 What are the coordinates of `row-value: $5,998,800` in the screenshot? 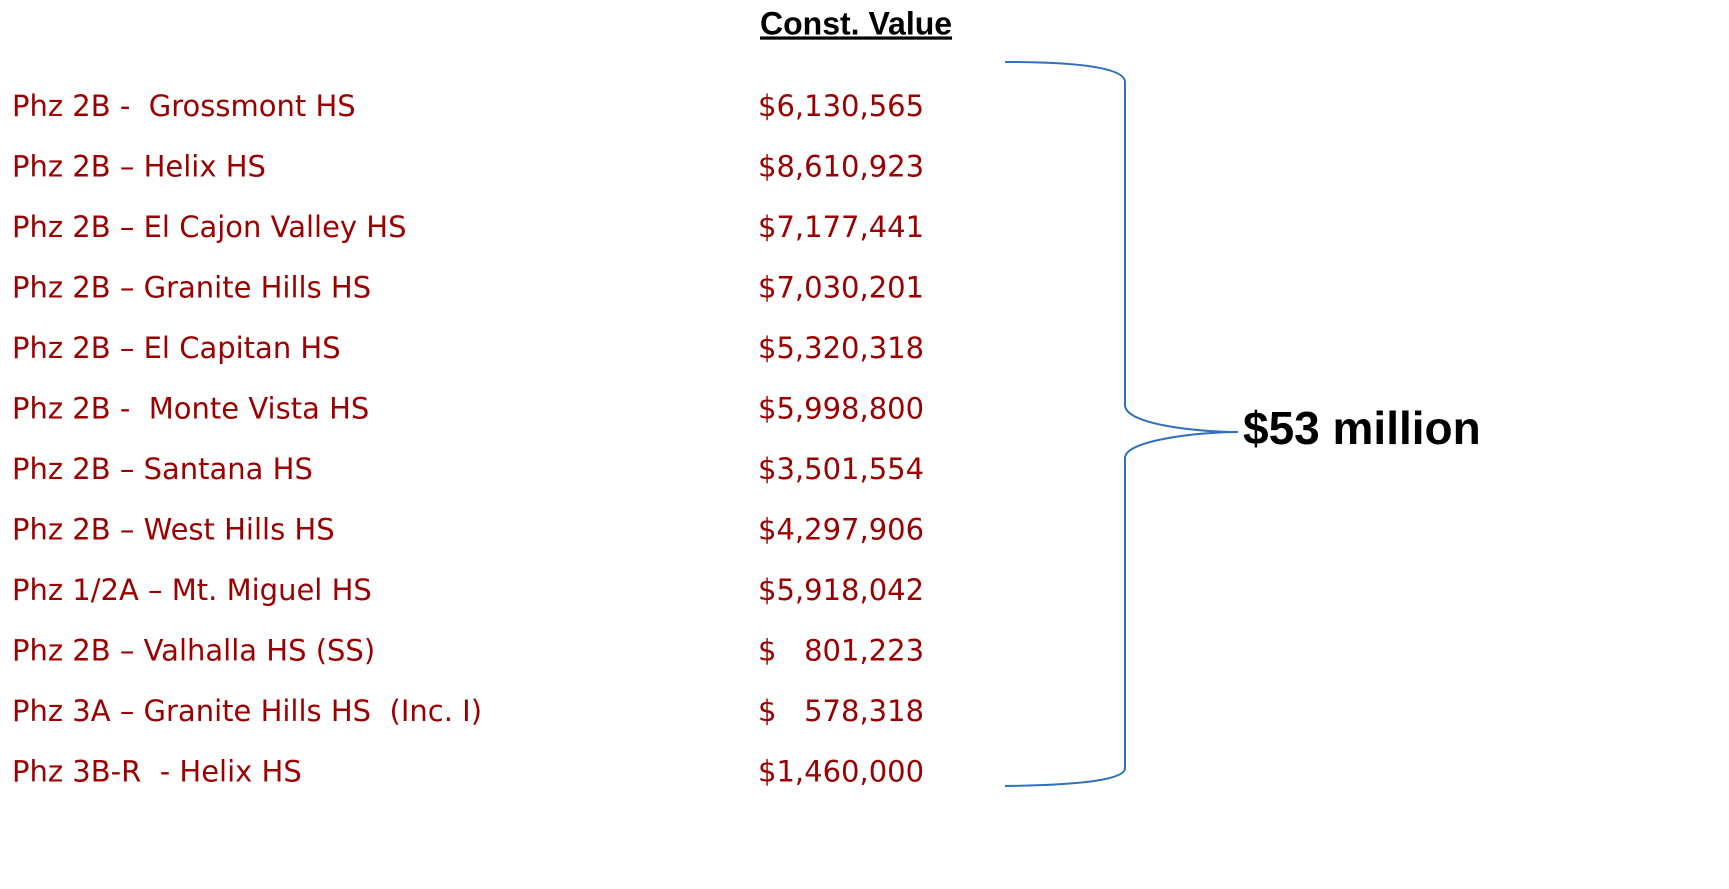 It's located at (841, 409).